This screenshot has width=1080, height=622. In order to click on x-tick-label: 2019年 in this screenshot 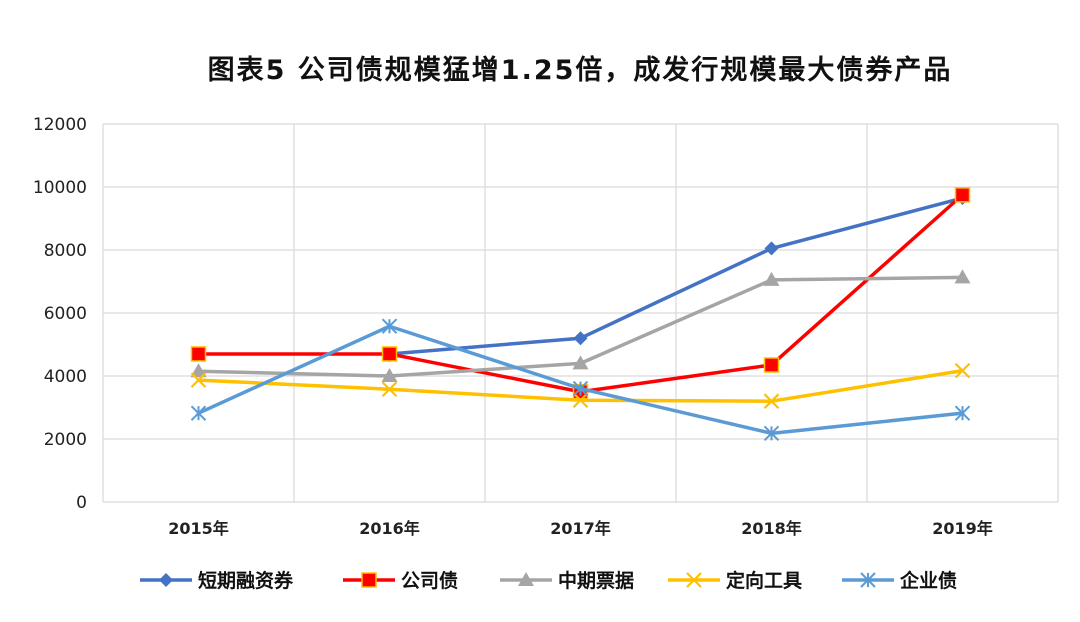, I will do `click(962, 528)`.